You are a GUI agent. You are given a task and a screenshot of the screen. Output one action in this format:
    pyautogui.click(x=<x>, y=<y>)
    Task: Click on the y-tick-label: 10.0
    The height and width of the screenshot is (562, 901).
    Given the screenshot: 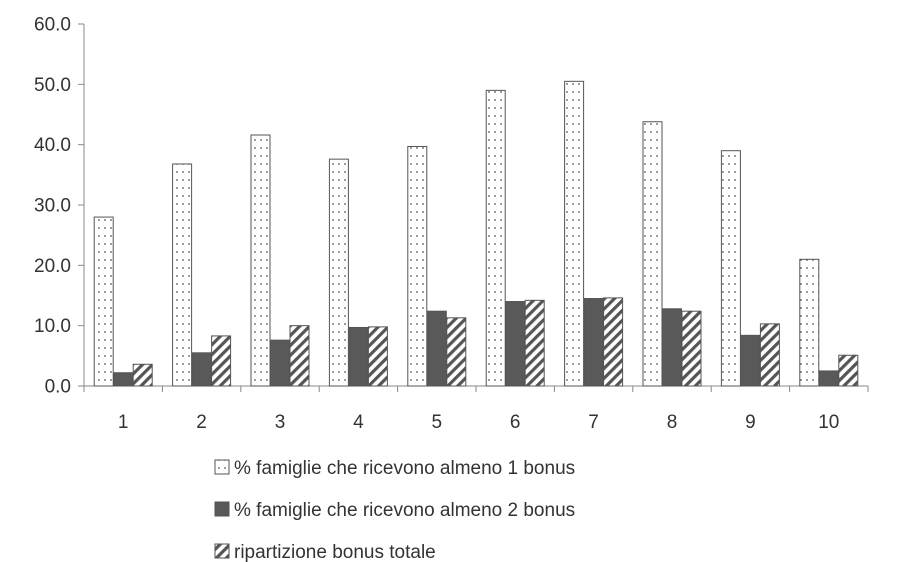 What is the action you would take?
    pyautogui.click(x=52, y=326)
    